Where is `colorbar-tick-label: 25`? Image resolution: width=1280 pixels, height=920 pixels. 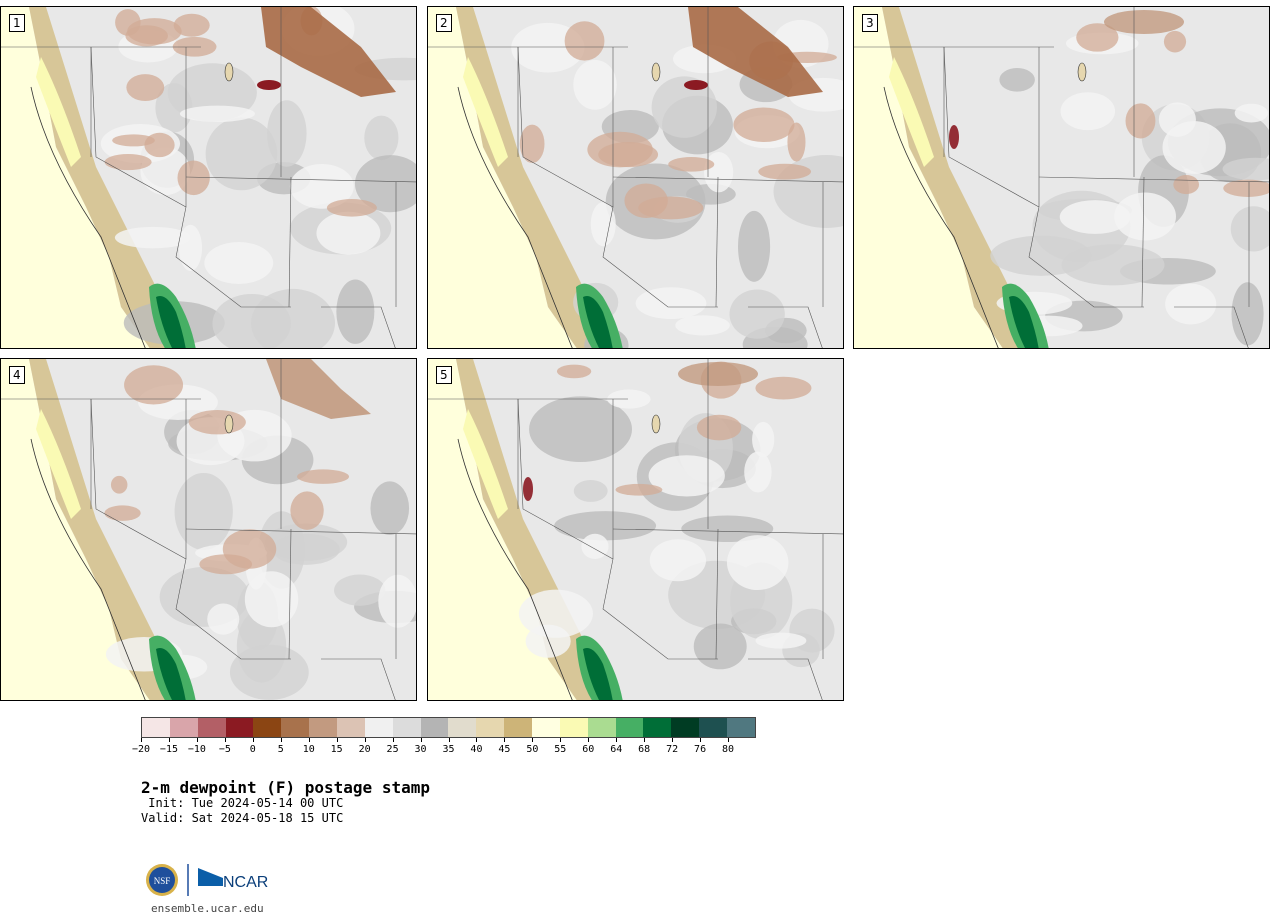 colorbar-tick-label: 25 is located at coordinates (392, 749).